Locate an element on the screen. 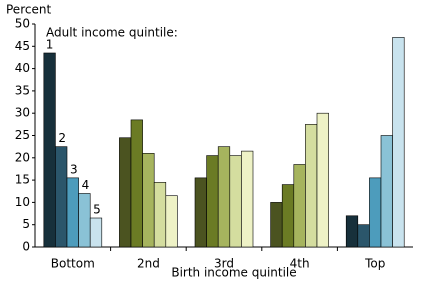  x-tick-label: 4th is located at coordinates (300, 264).